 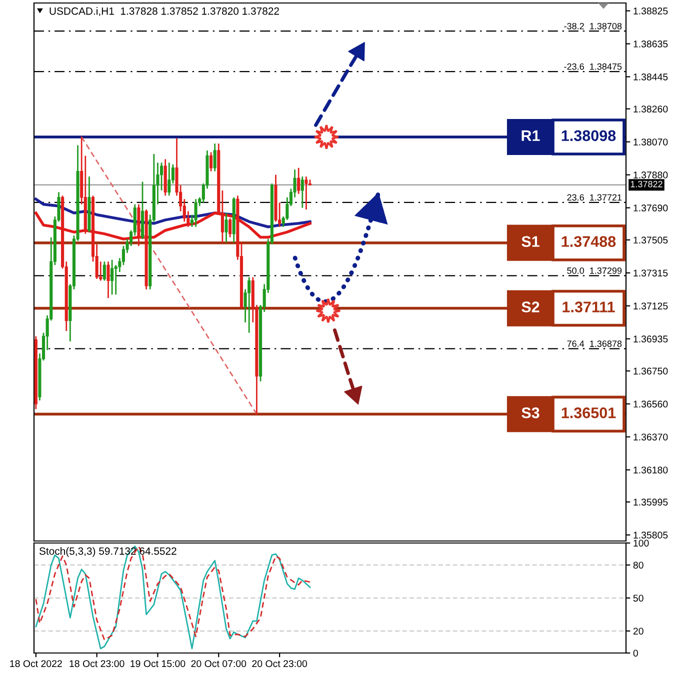 What do you see at coordinates (569, 136) in the screenshot?
I see `text: R1 1.38098` at bounding box center [569, 136].